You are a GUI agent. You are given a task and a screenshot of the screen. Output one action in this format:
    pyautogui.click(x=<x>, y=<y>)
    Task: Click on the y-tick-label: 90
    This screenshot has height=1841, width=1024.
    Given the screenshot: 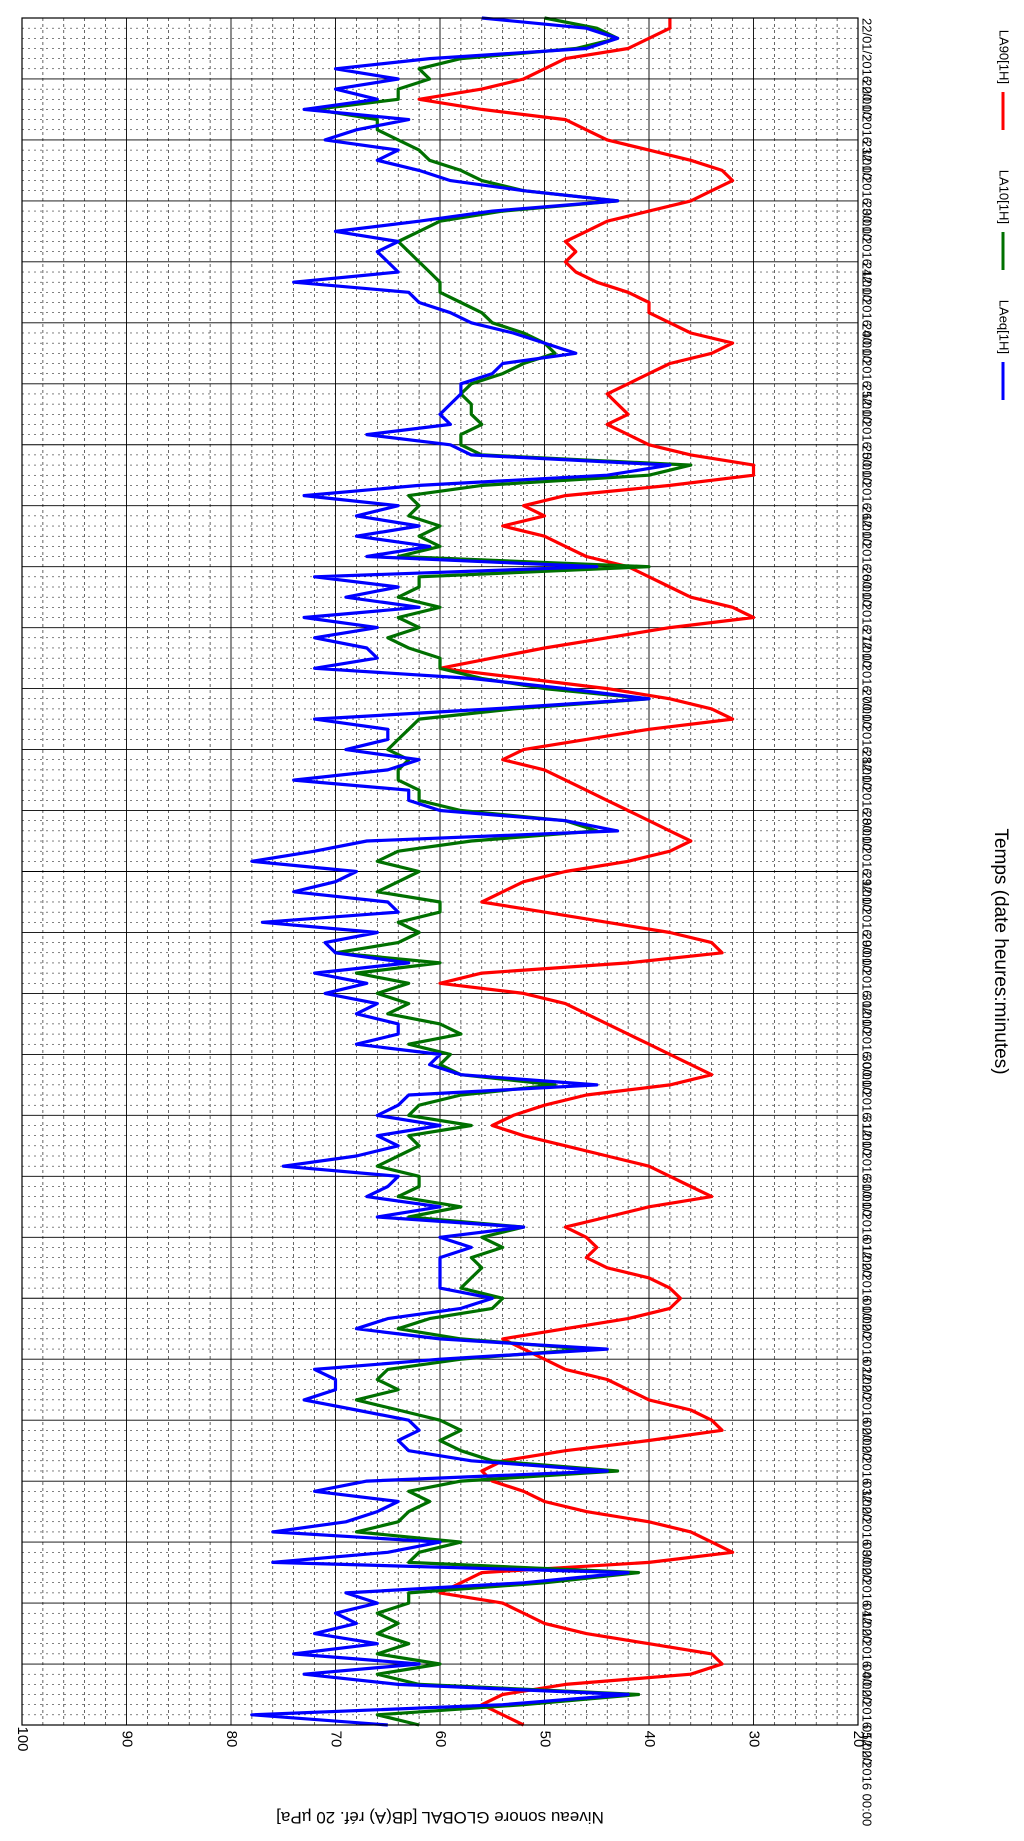 What is the action you would take?
    pyautogui.click(x=127, y=1739)
    